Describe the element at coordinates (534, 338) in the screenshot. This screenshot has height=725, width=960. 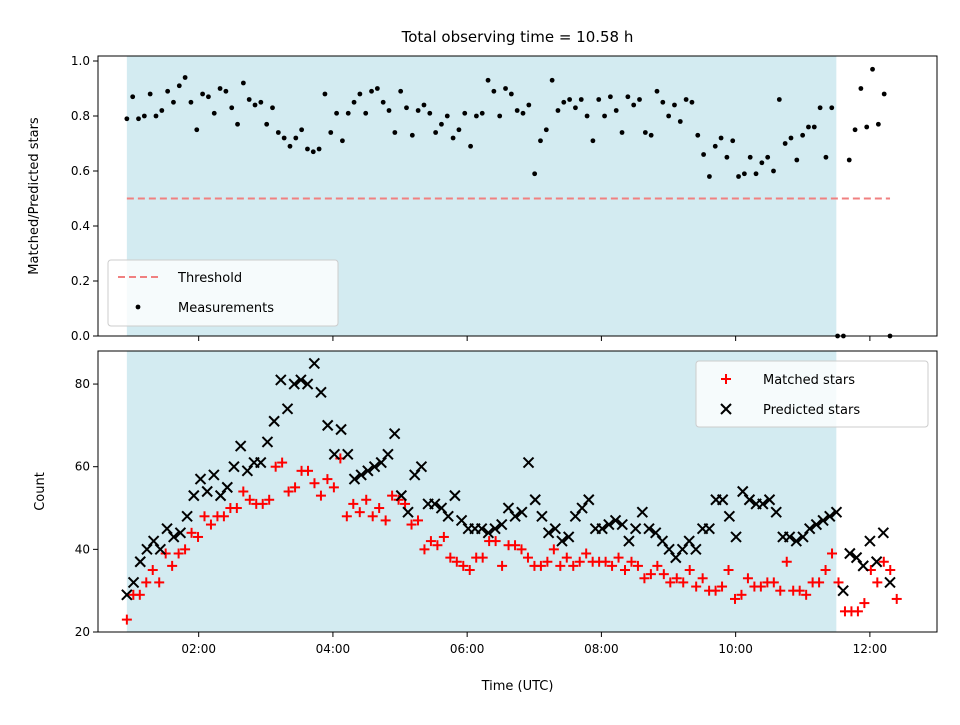
I see `top-x-ticks` at that location.